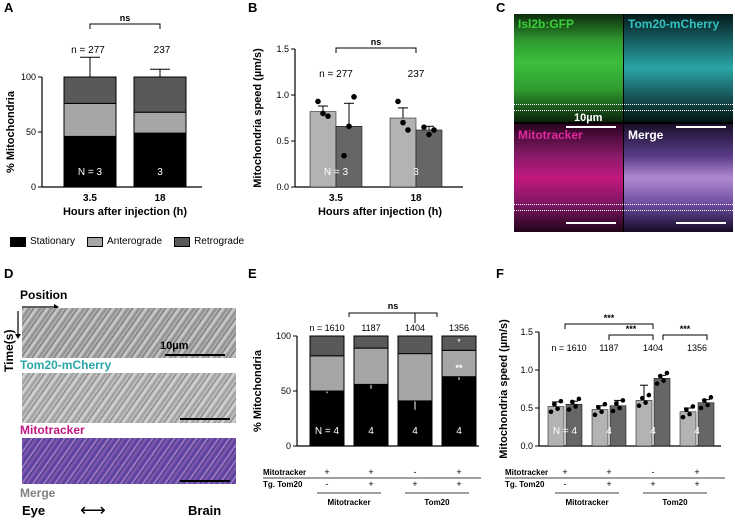 Image resolution: width=735 pixels, height=521 pixels. I want to click on n-label: 237, so click(416, 74).